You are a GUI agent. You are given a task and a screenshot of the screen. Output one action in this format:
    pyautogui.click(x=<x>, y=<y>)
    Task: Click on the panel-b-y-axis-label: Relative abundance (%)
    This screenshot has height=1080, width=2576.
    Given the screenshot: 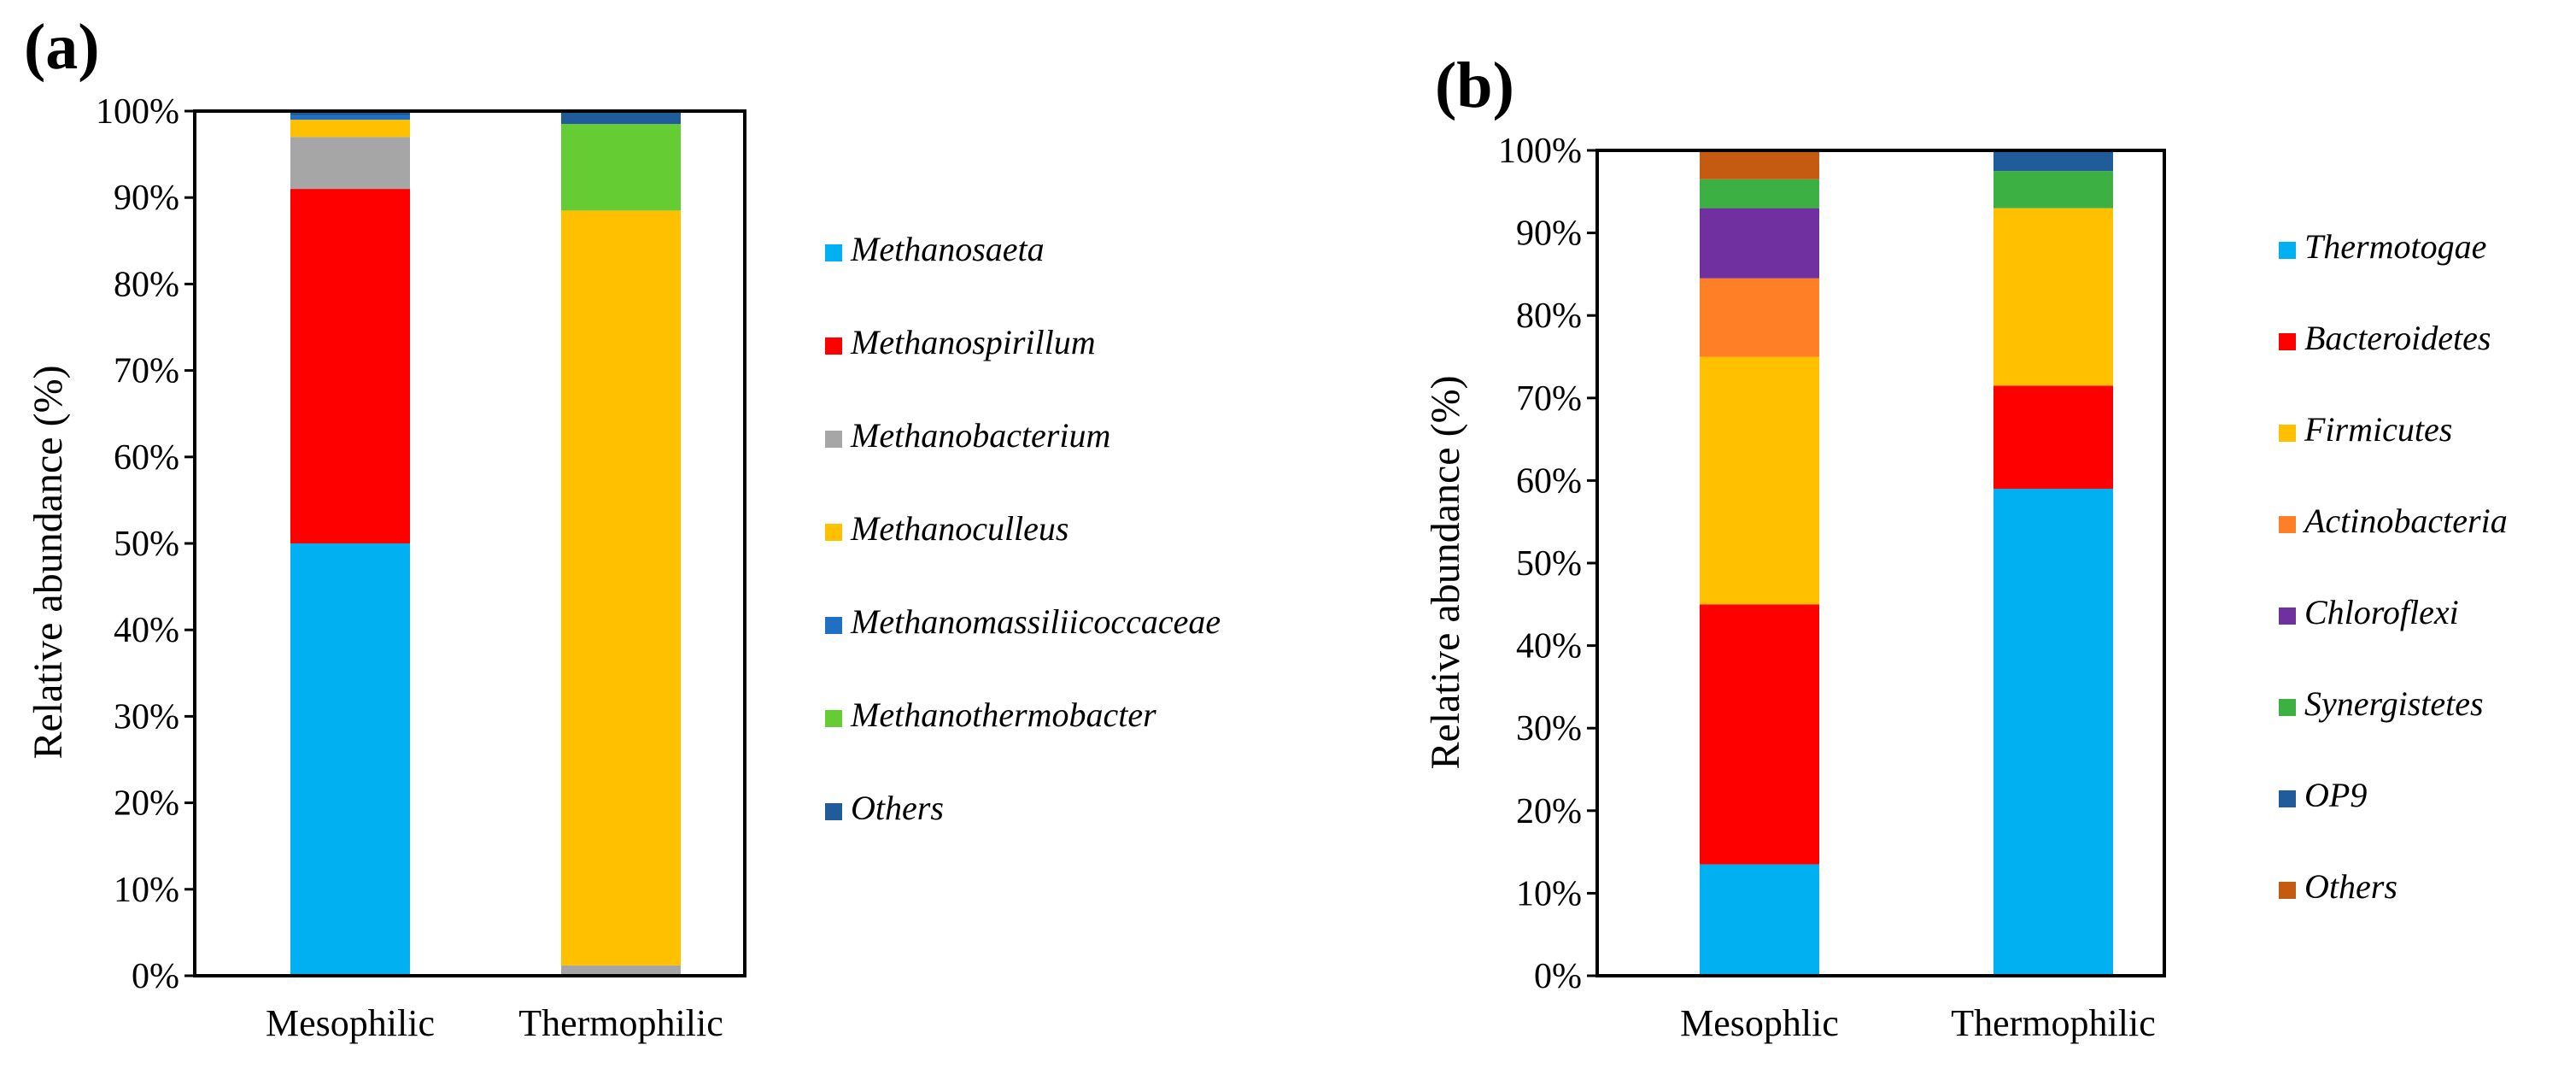 What is the action you would take?
    pyautogui.click(x=1445, y=572)
    